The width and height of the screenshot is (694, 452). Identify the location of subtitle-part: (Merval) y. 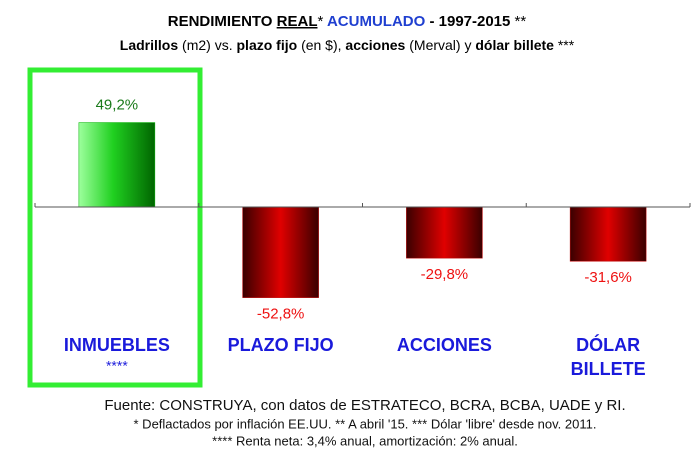
(440, 45).